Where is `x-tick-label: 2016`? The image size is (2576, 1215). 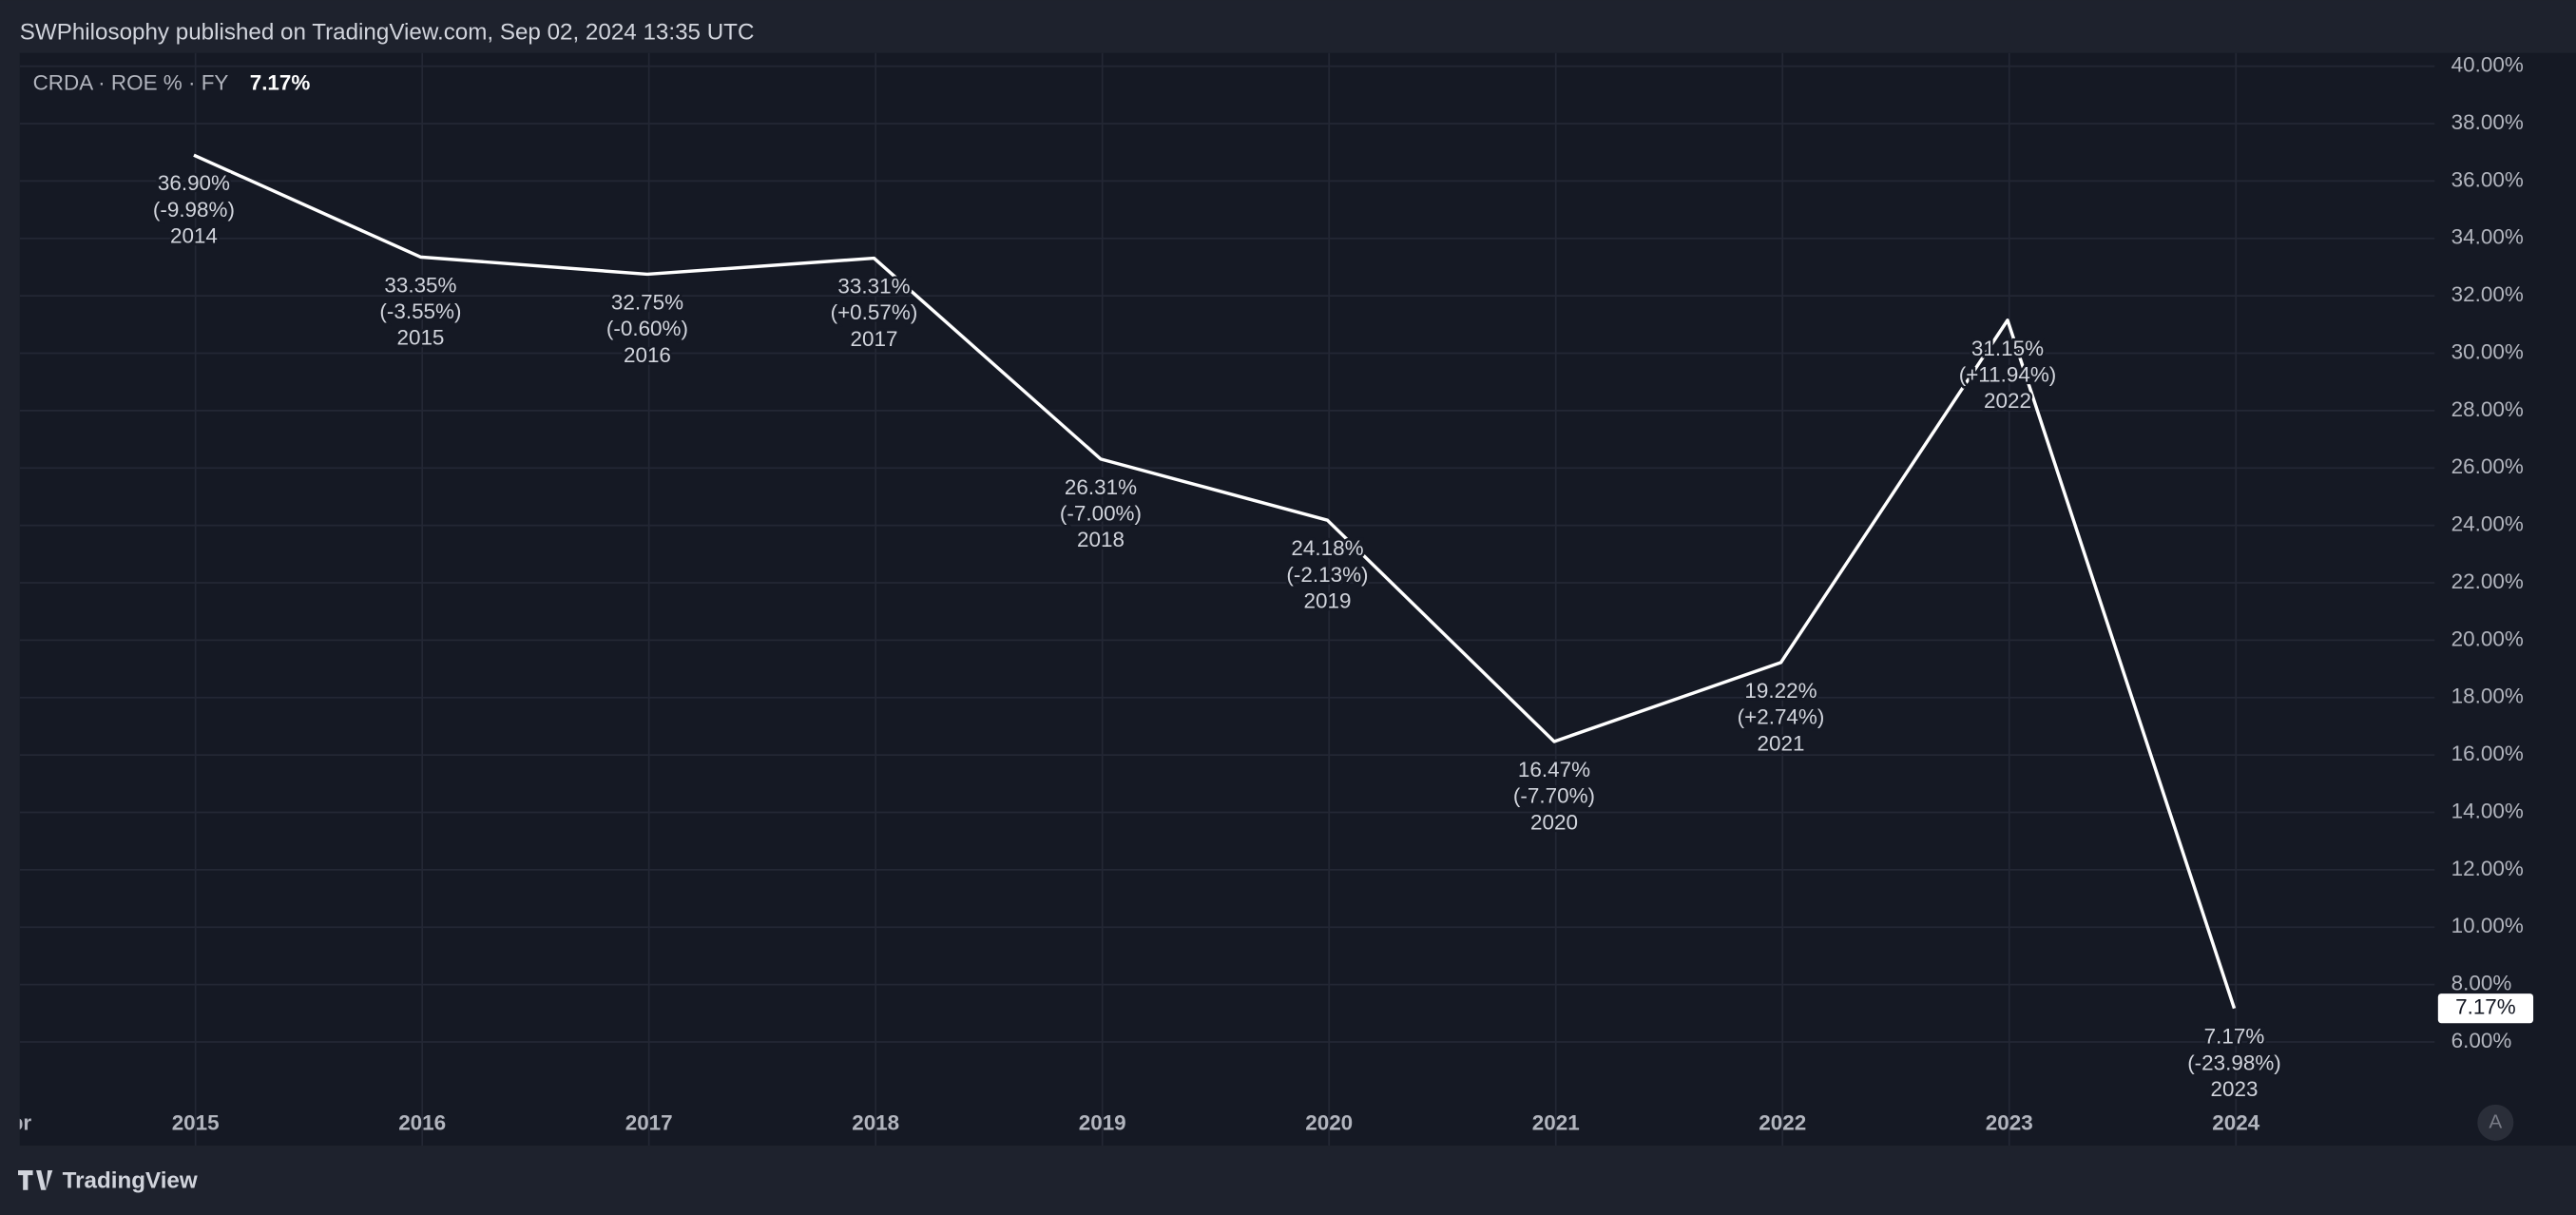 x-tick-label: 2016 is located at coordinates (422, 1122).